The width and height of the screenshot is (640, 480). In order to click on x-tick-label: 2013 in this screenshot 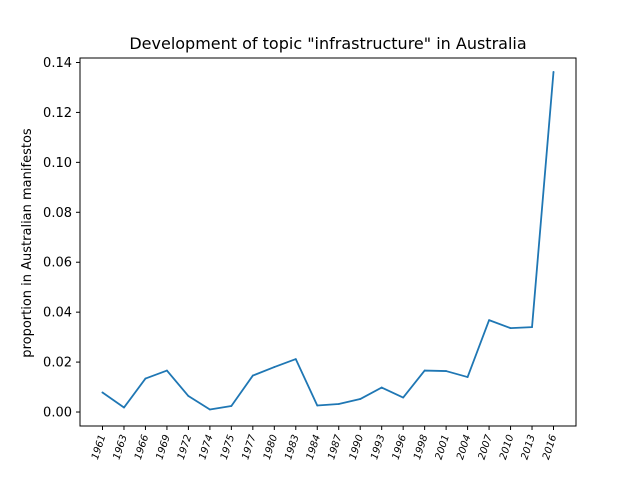, I will do `click(529, 448)`.